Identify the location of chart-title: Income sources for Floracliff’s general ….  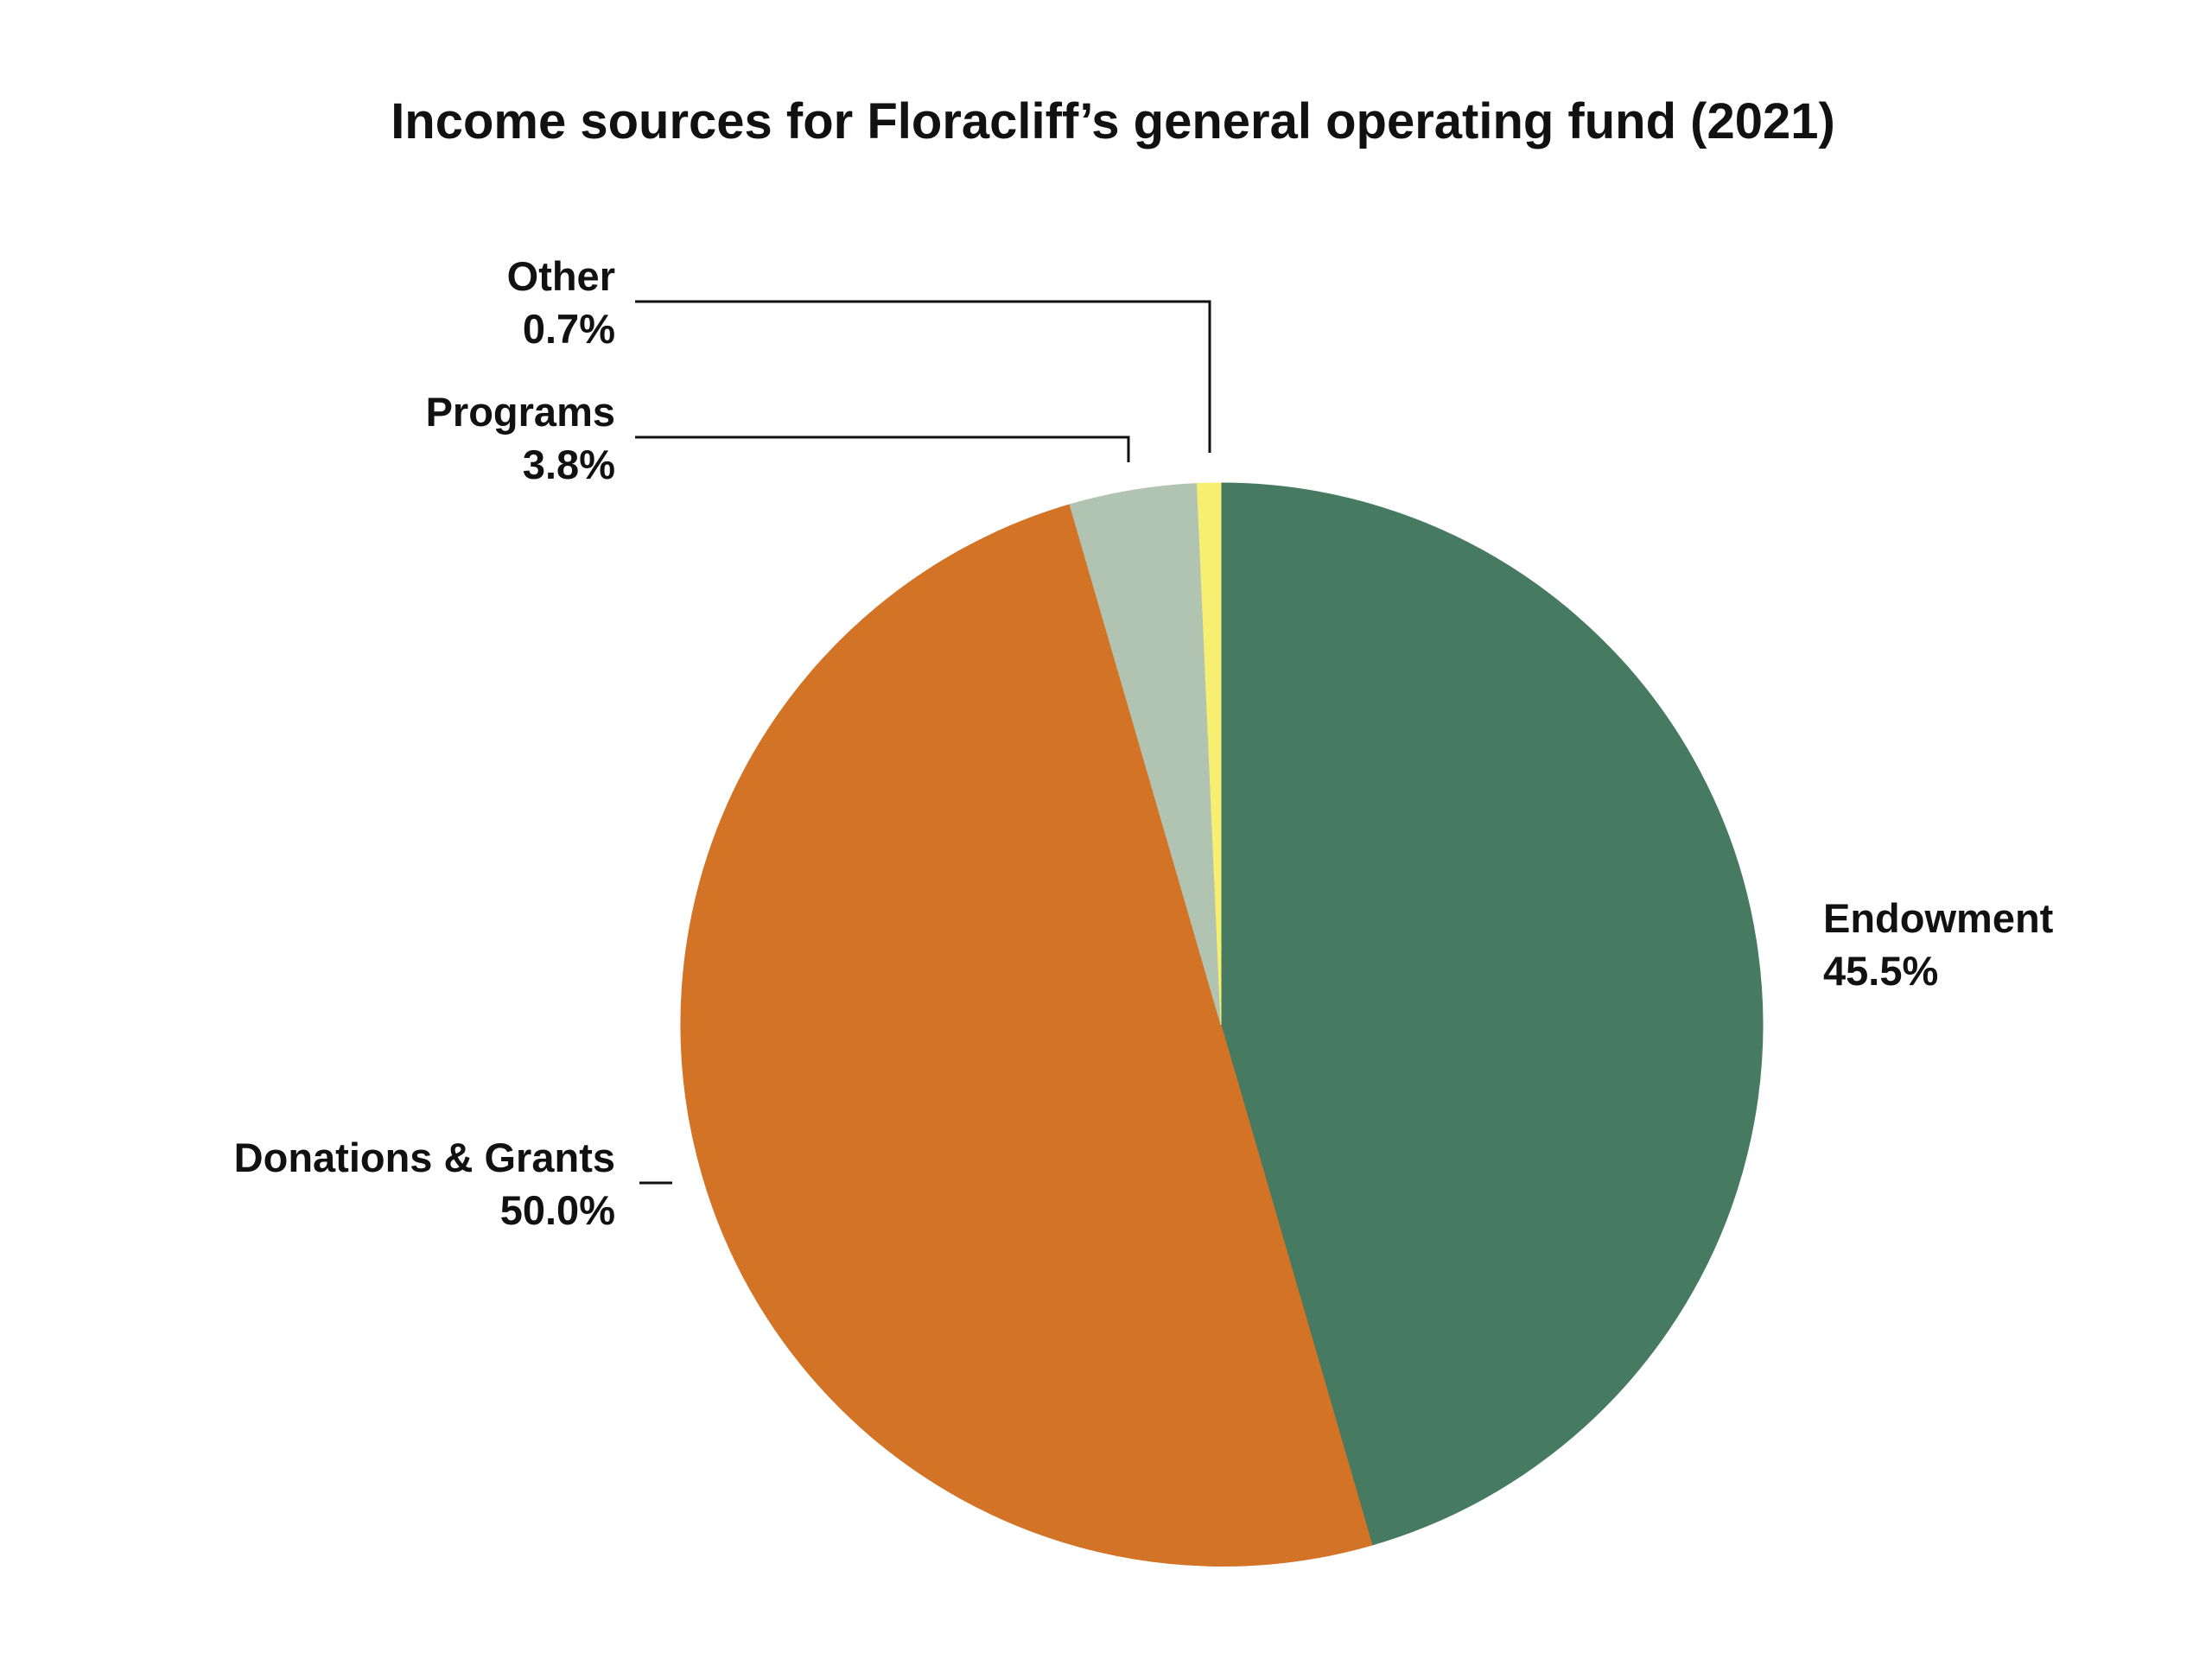
(1113, 121).